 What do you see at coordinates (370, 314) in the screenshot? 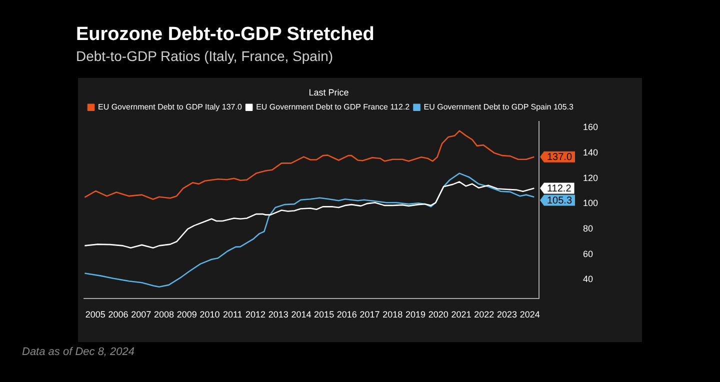
I see `x-tick-label: 2017` at bounding box center [370, 314].